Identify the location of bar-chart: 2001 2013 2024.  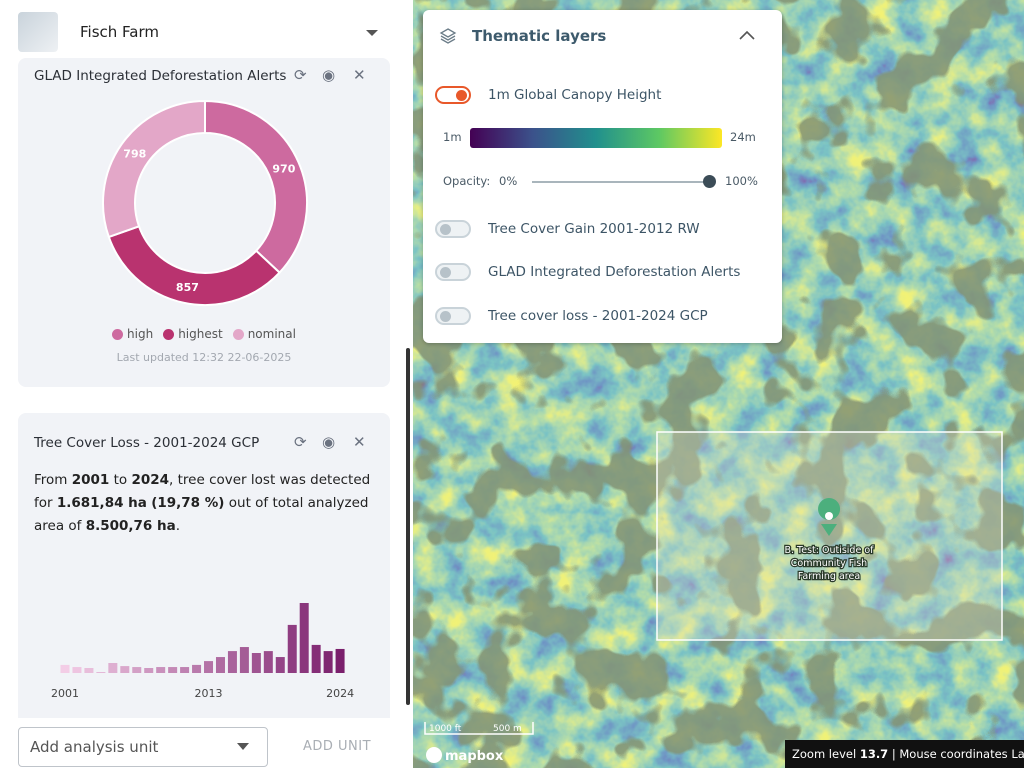
(202, 651).